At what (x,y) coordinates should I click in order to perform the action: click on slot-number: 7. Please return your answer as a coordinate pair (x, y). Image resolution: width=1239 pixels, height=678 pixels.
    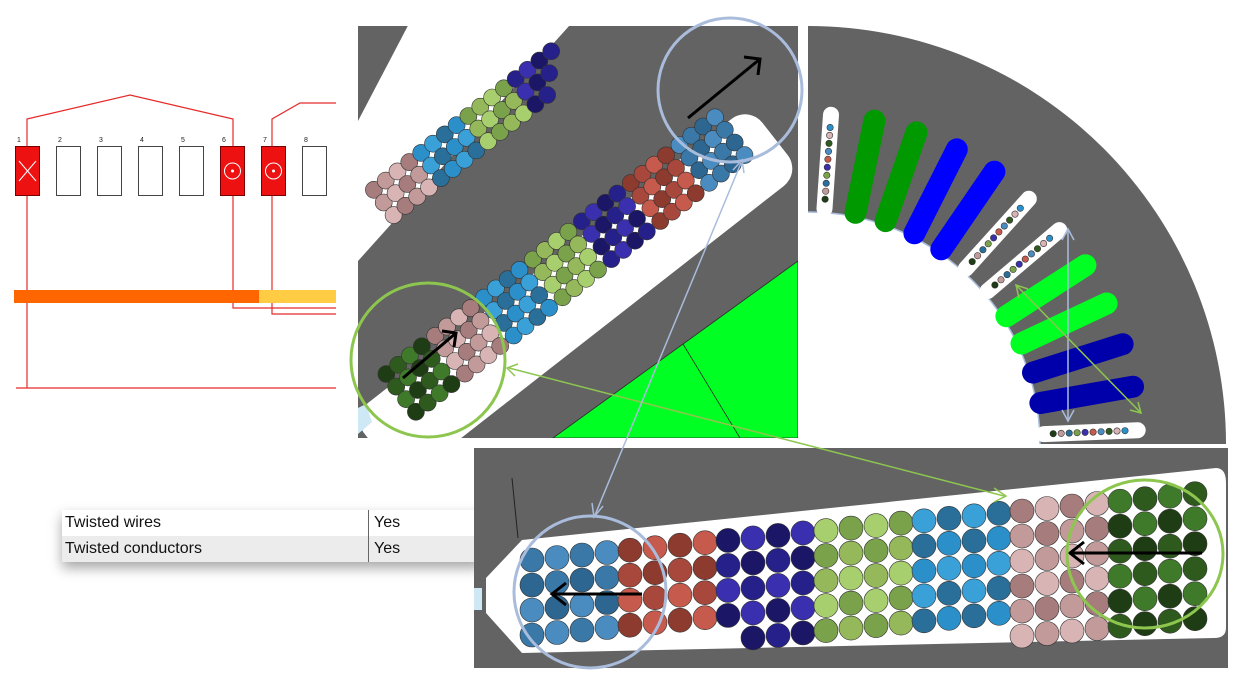
    Looking at the image, I should click on (265, 140).